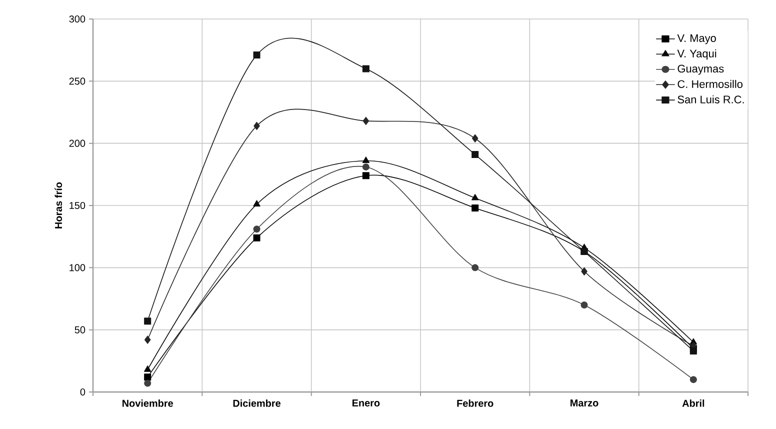 The image size is (776, 429). I want to click on y-tick-label: 150, so click(78, 206).